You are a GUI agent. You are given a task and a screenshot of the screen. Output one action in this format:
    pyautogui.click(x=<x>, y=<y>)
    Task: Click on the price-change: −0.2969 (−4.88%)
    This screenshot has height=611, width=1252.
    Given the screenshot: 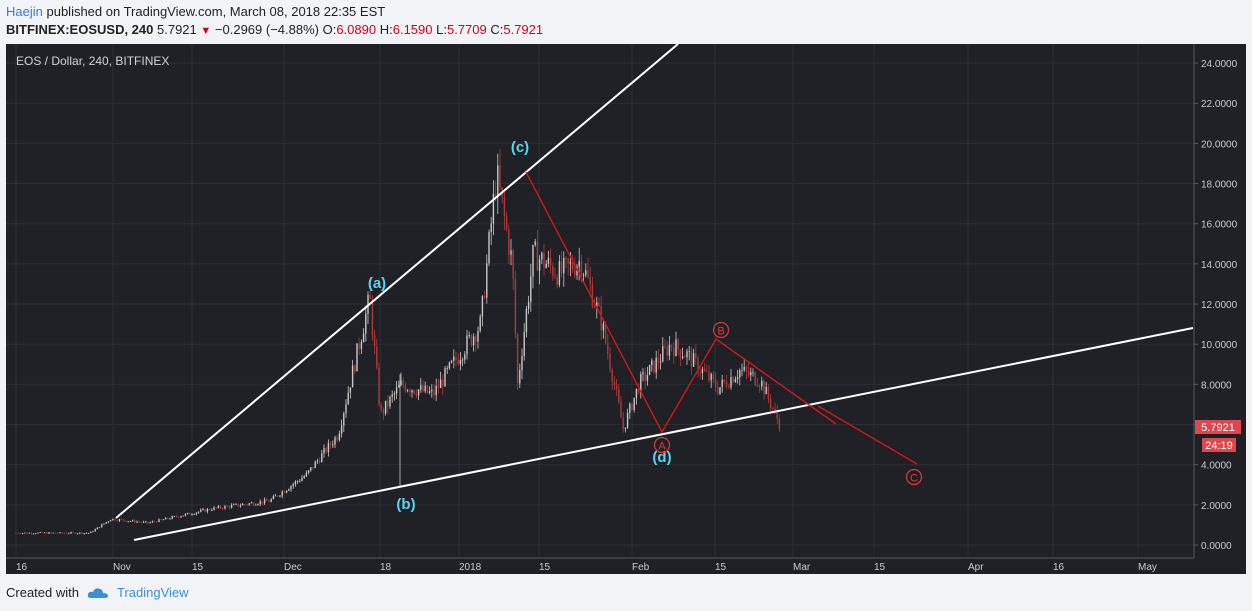 What is the action you would take?
    pyautogui.click(x=266, y=29)
    